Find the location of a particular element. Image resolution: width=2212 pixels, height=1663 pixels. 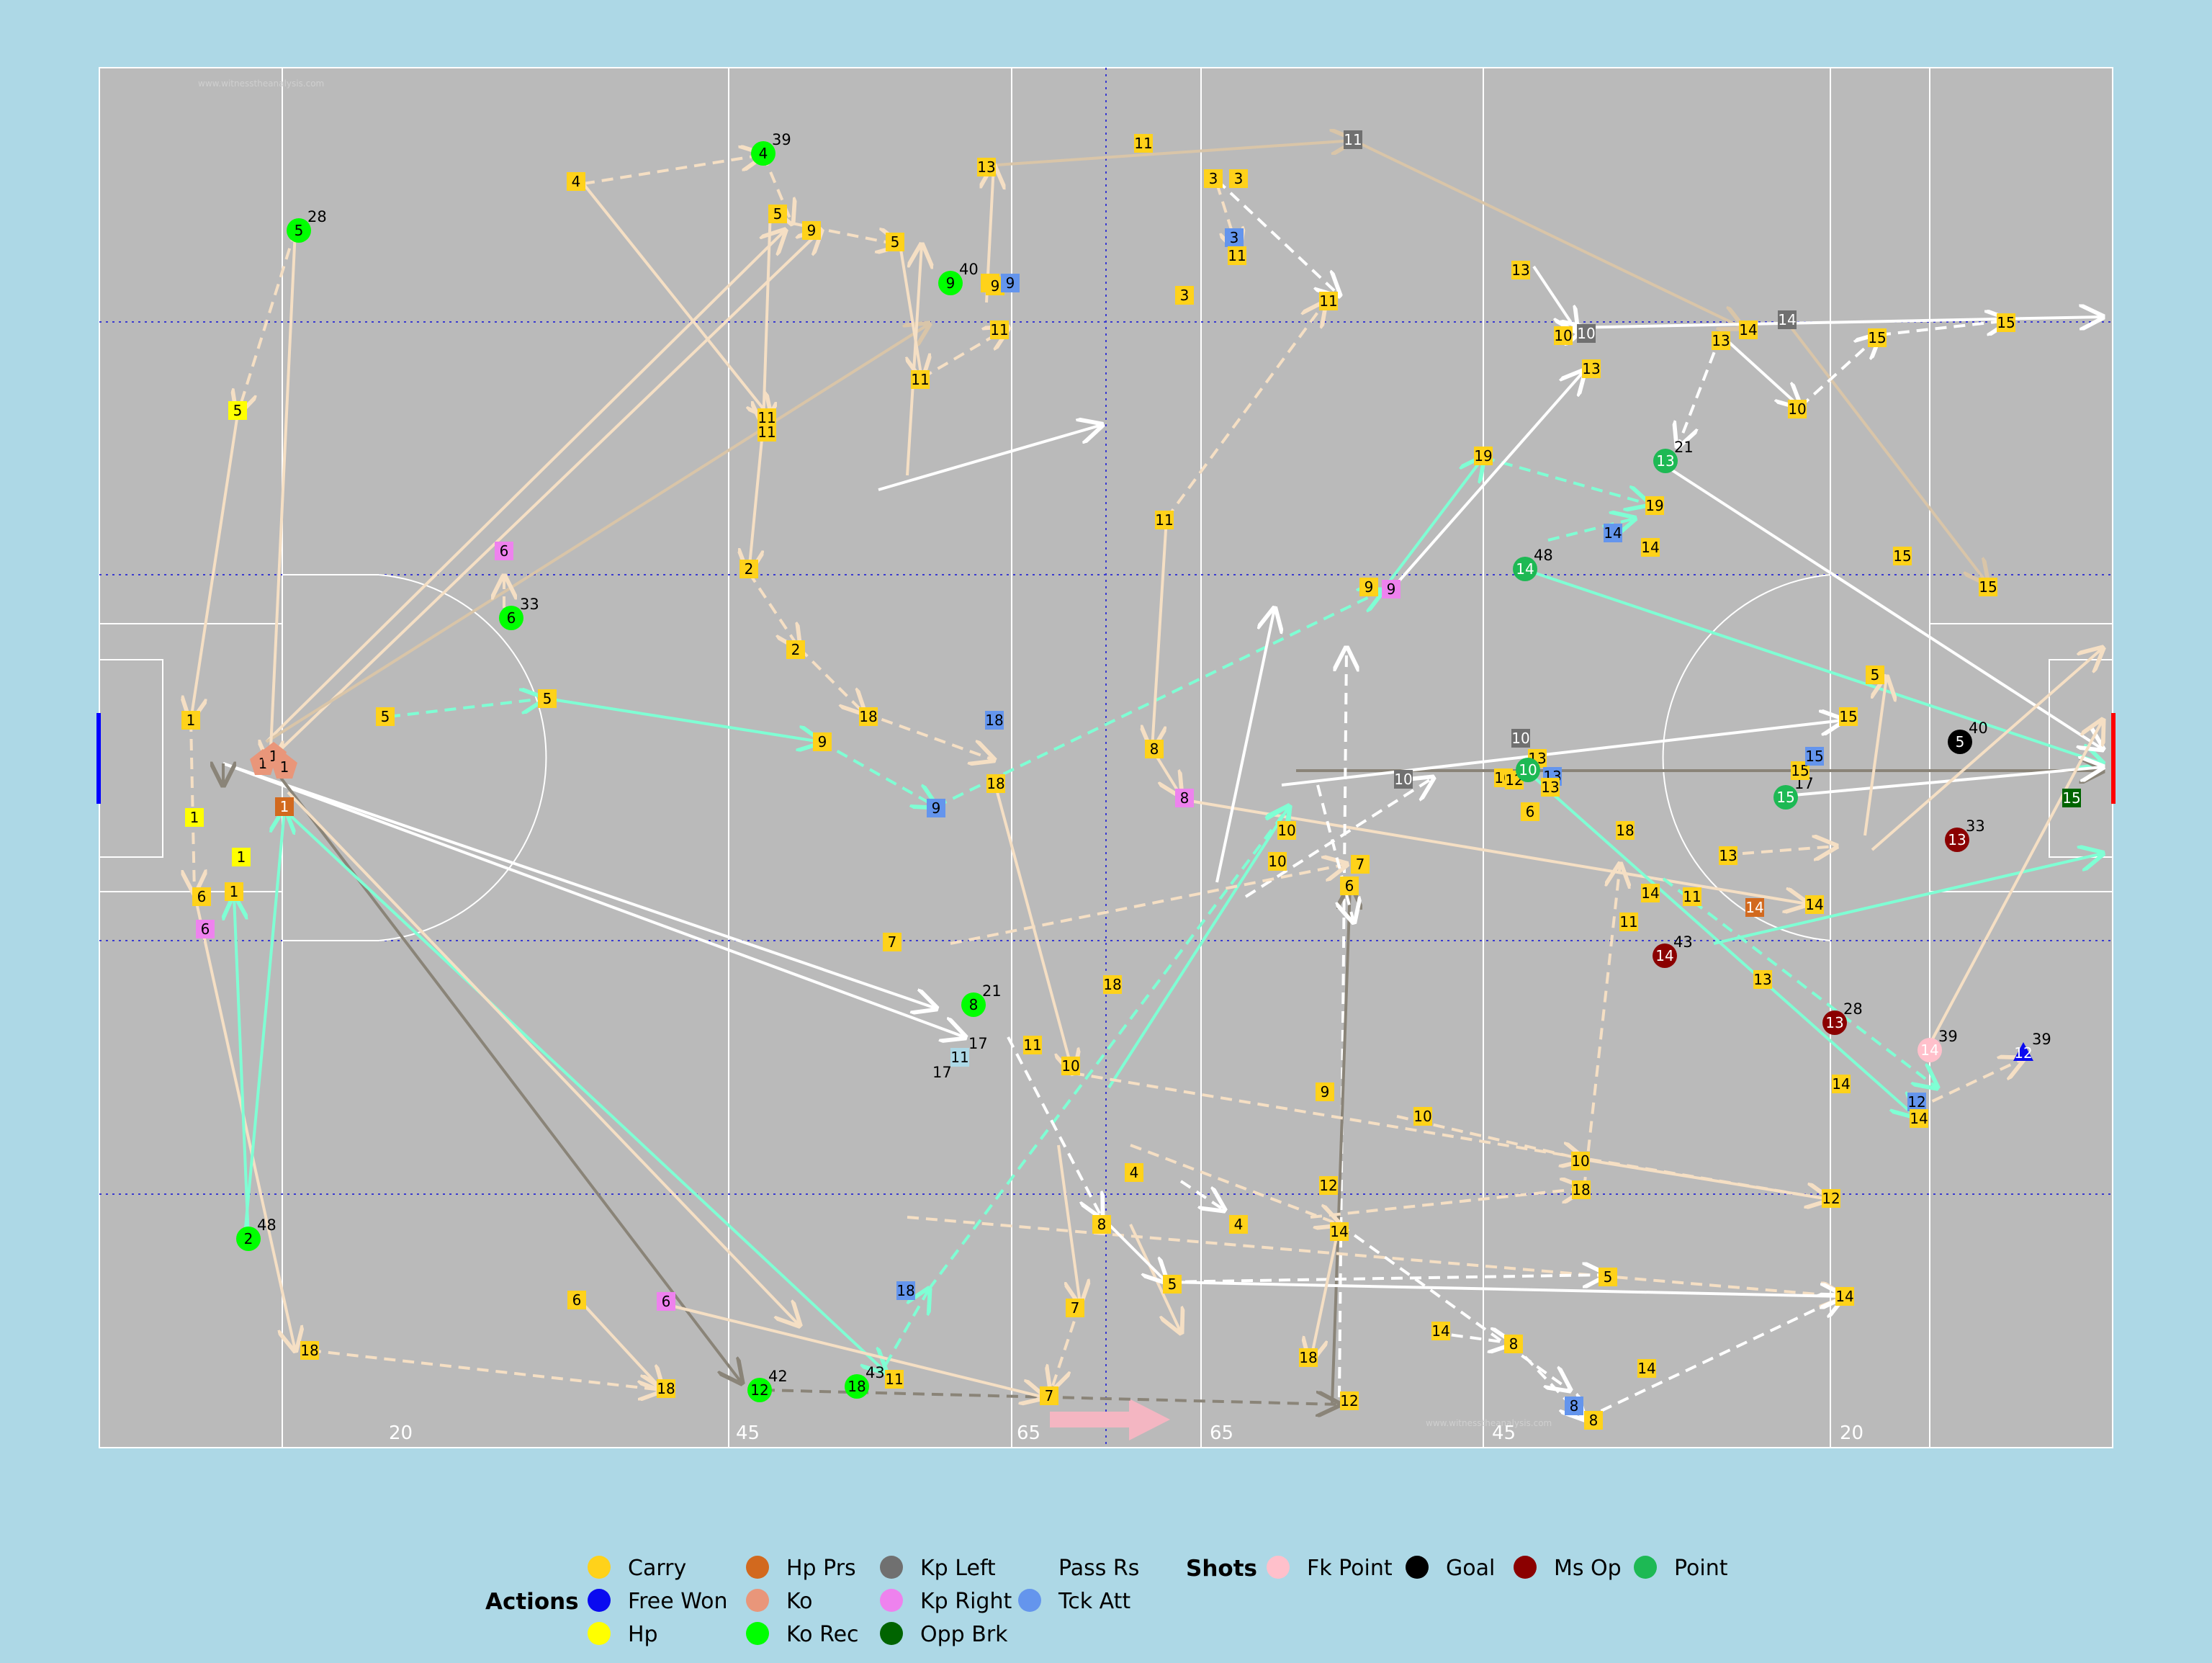

direction-of-play-arrow is located at coordinates (1110, 1419).